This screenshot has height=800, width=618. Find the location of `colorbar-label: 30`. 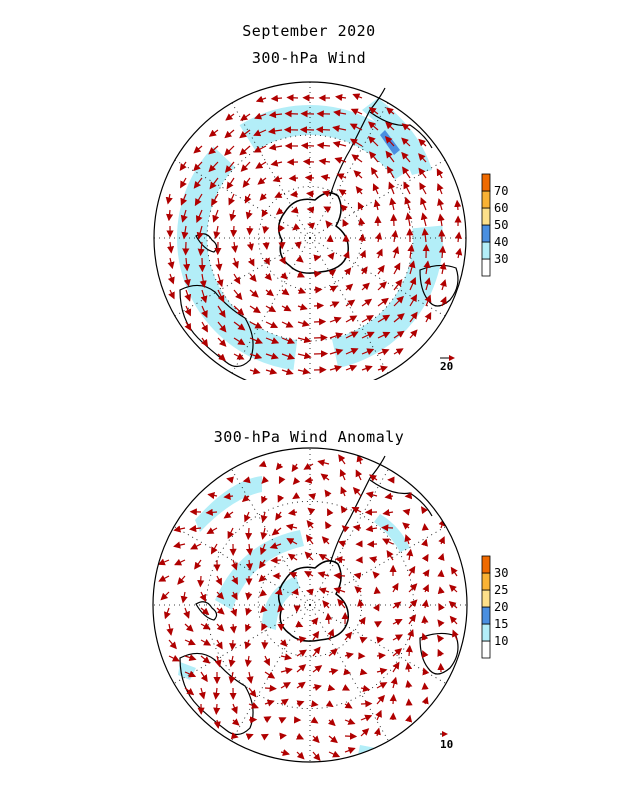

colorbar-label: 30 is located at coordinates (501, 573).